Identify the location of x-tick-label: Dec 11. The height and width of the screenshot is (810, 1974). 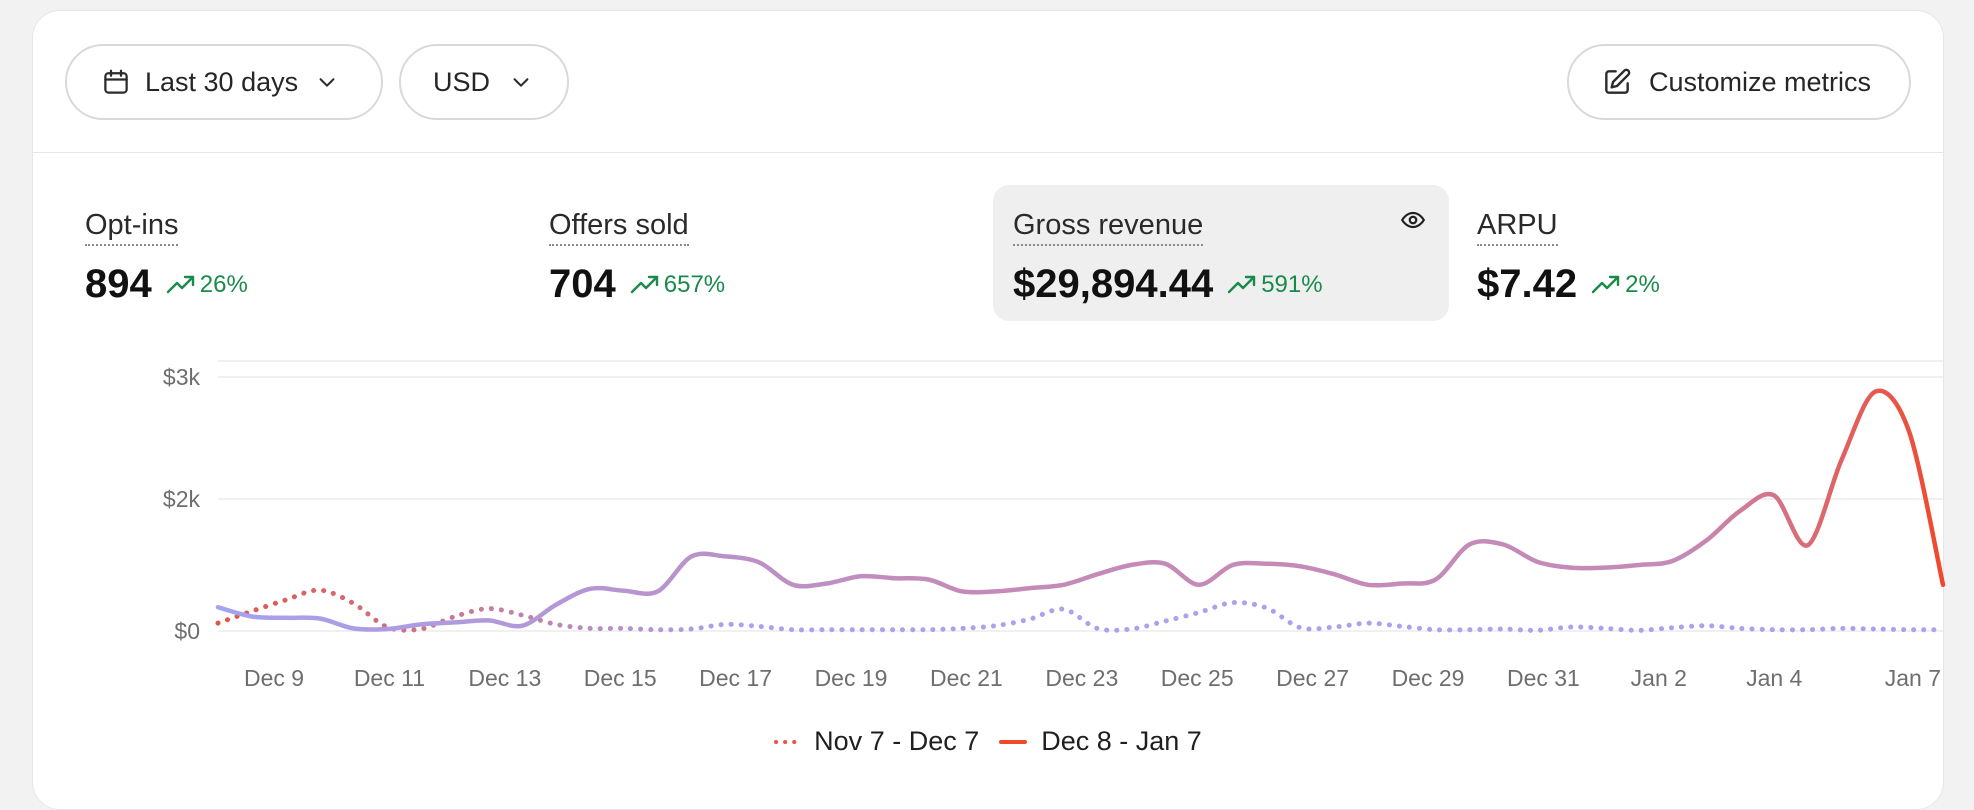
(389, 678).